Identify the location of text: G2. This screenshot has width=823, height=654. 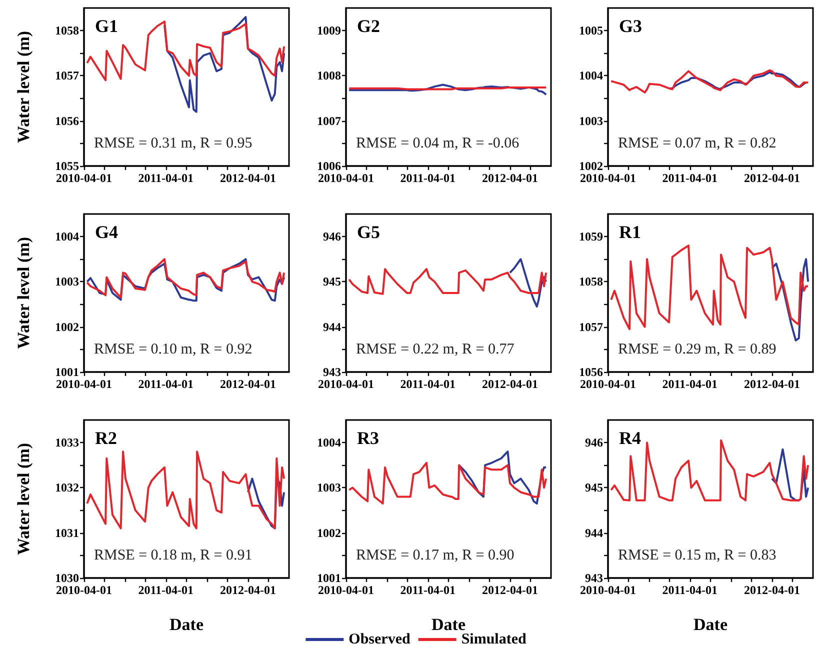
(368, 26).